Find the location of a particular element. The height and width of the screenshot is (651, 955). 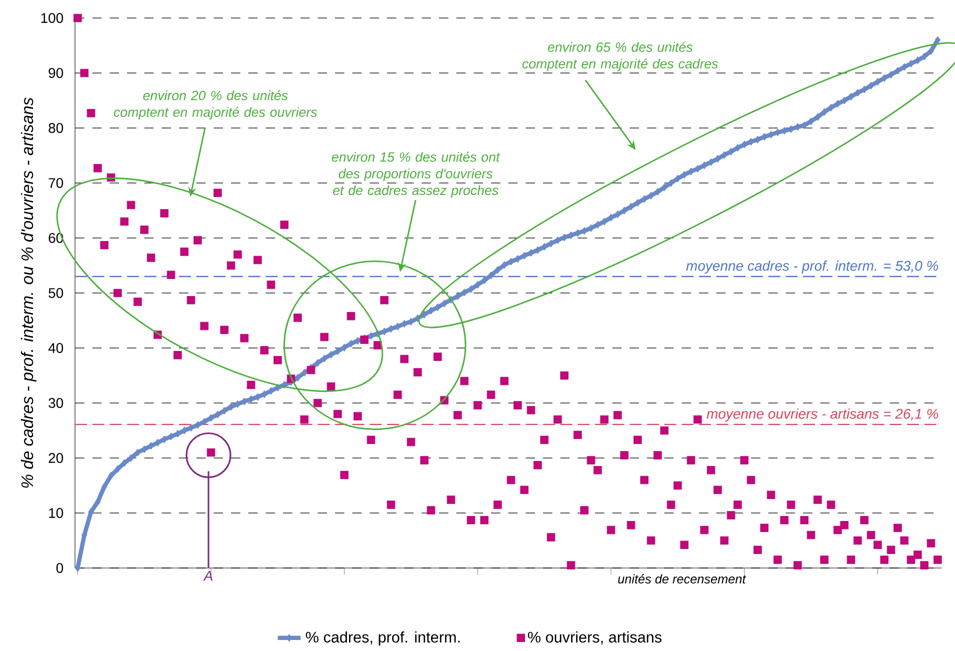

text: A is located at coordinates (207, 575).